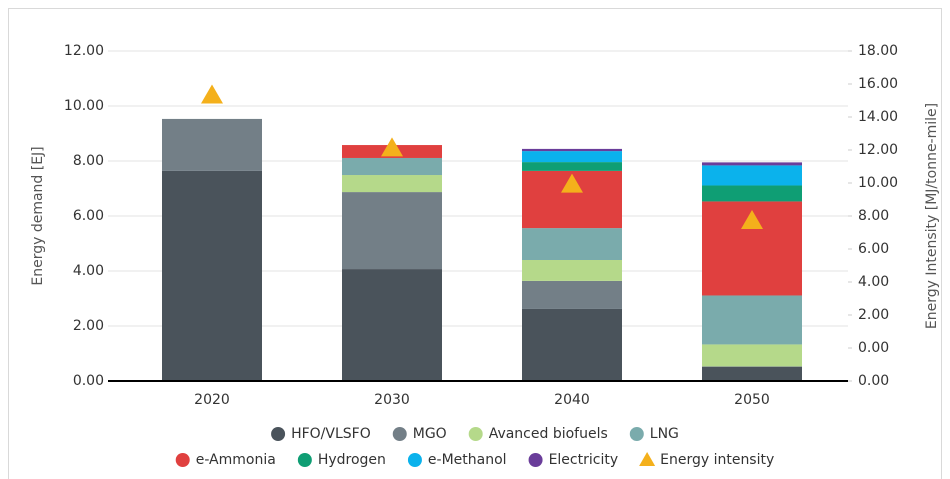  I want to click on legend-label: HFO/VLSFO, so click(331, 434).